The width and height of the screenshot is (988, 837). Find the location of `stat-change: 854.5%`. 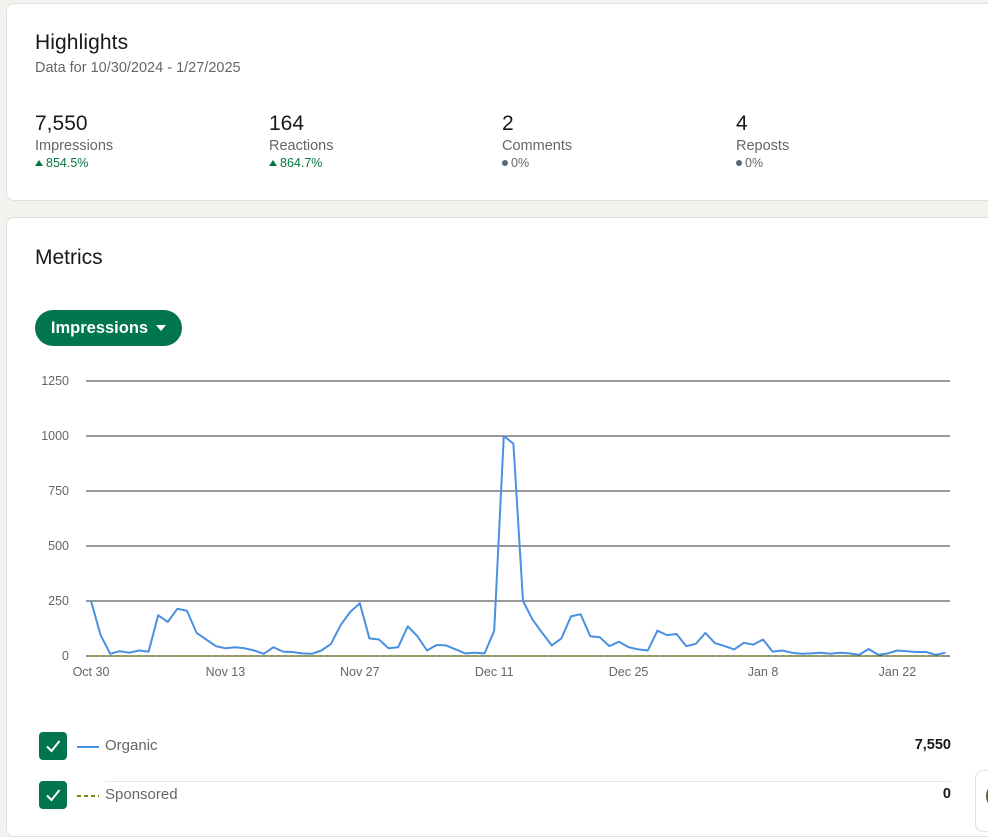

stat-change: 854.5% is located at coordinates (74, 163).